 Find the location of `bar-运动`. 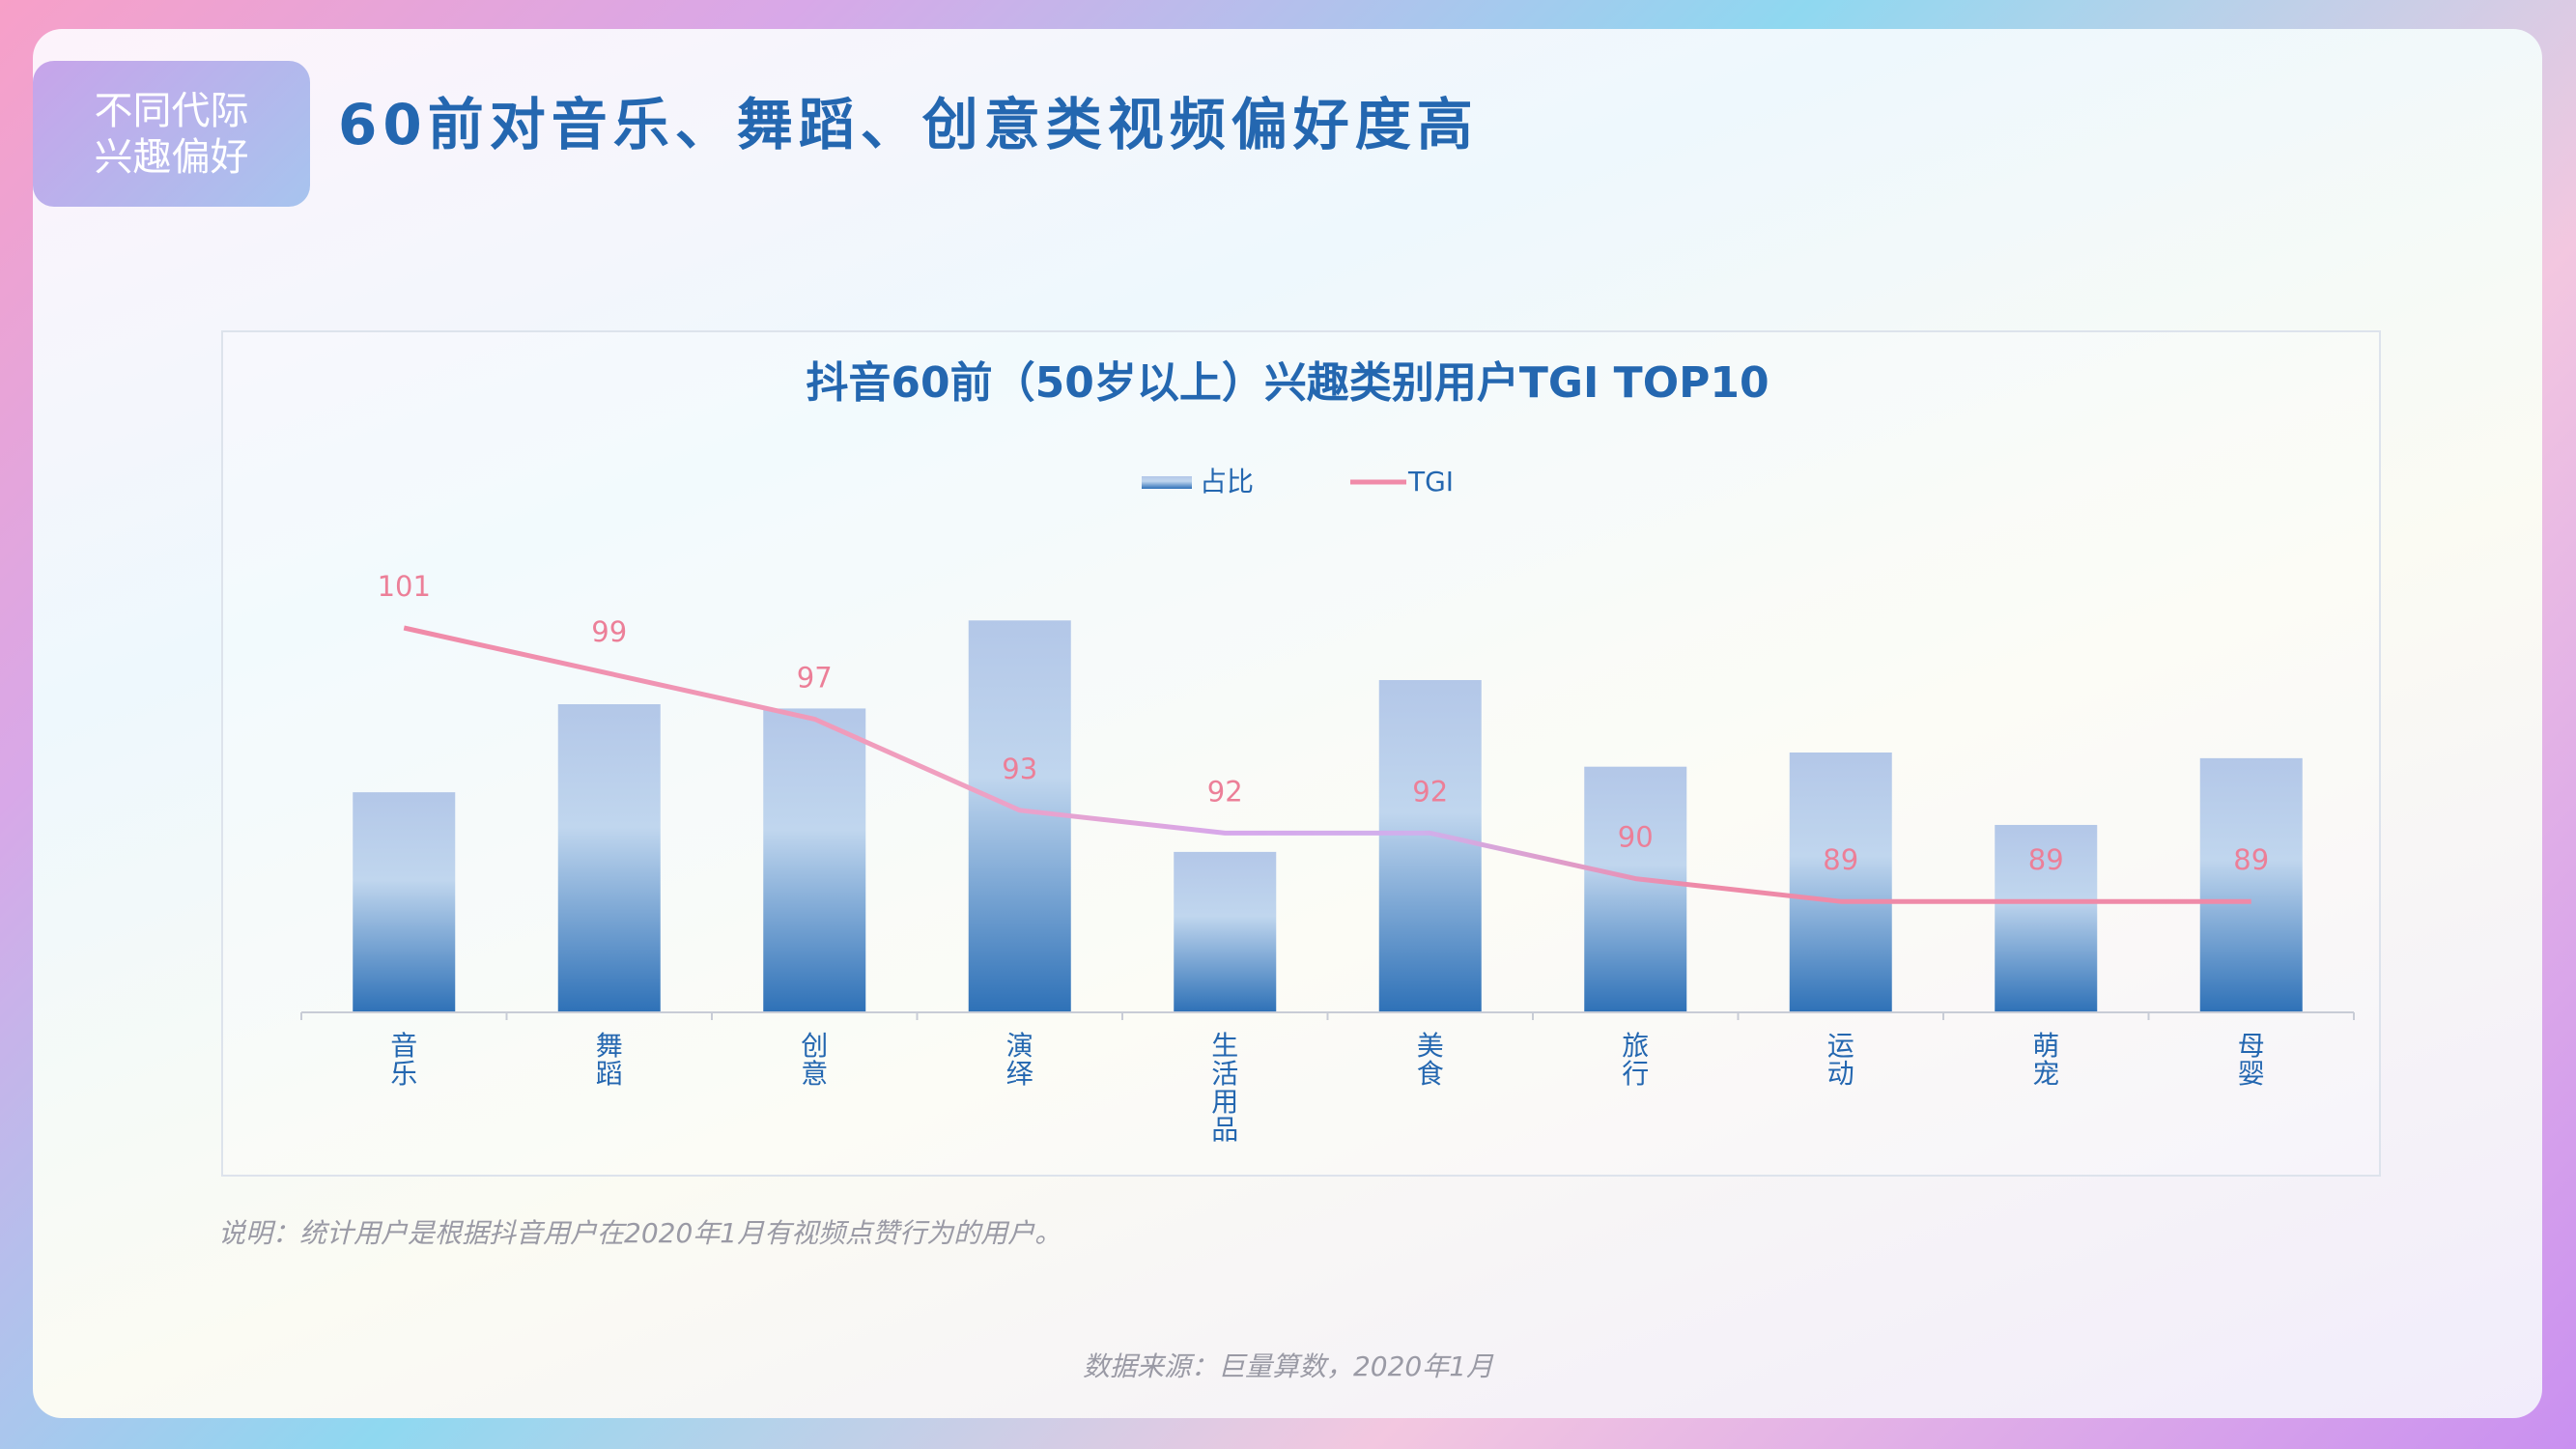

bar-运动 is located at coordinates (1840, 882).